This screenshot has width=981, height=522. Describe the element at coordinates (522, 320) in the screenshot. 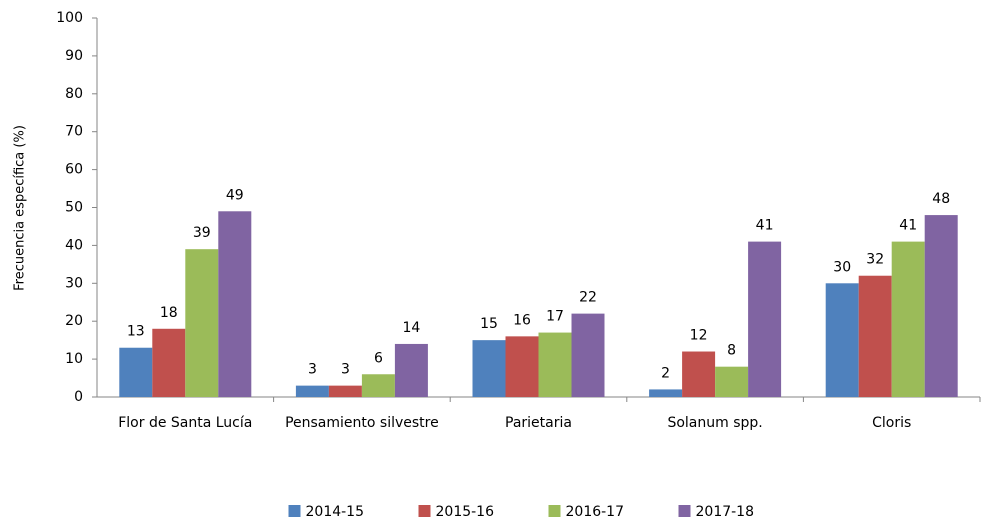

I see `data-label: 16` at that location.